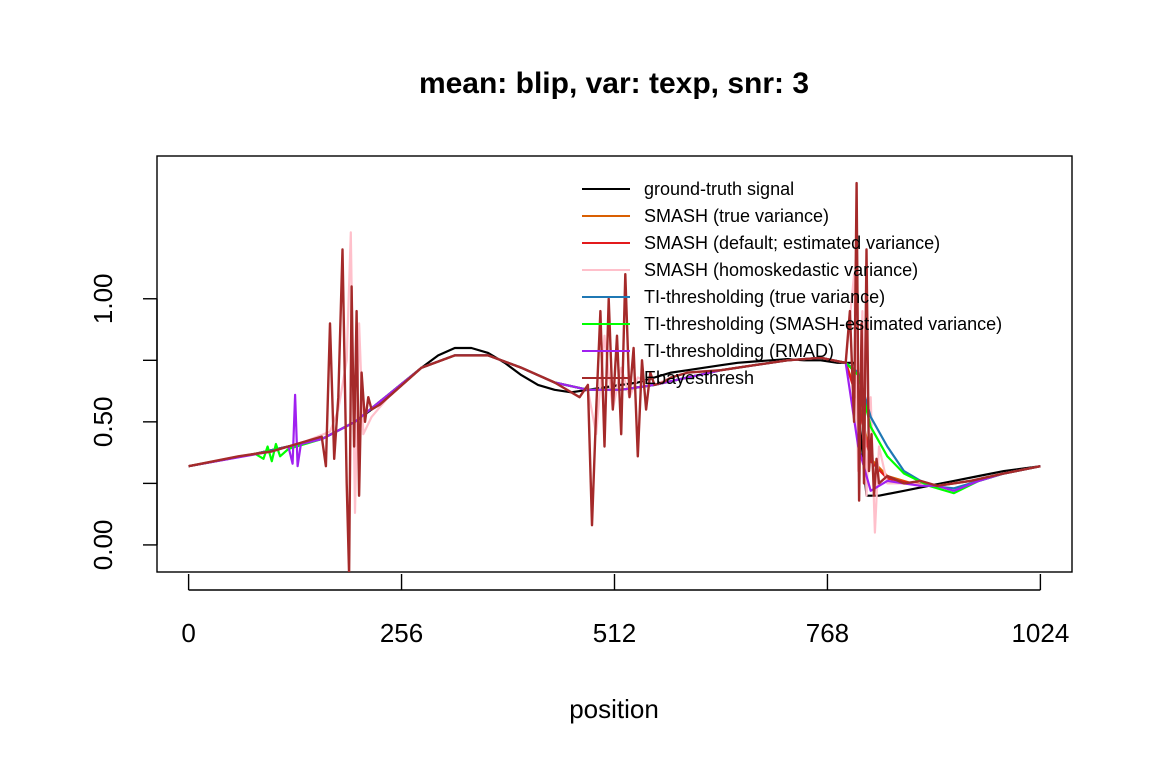 The height and width of the screenshot is (768, 1152). What do you see at coordinates (792, 243) in the screenshot?
I see `legend-label: SMASH (default; estimated variance)` at bounding box center [792, 243].